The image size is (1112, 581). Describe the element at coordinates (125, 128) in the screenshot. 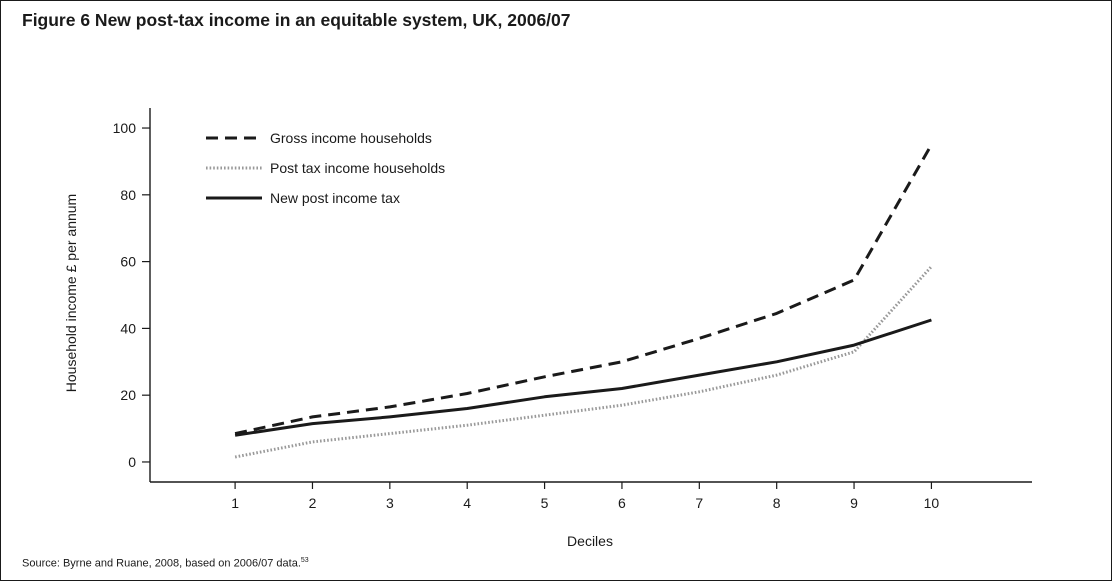

I see `y-tick-label: 100` at that location.